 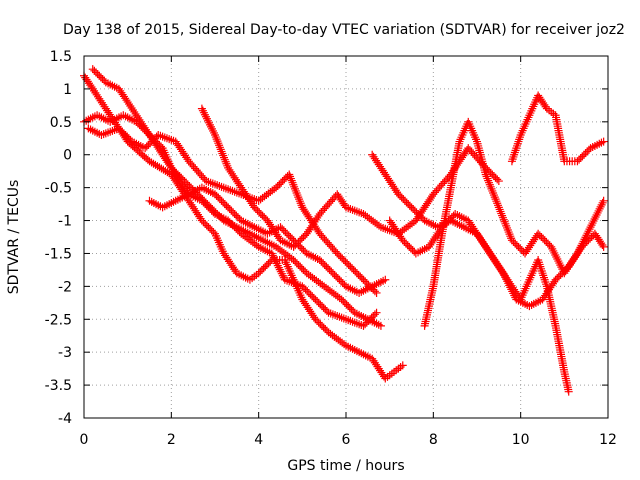 I want to click on x-tick-label: 10, so click(x=521, y=440).